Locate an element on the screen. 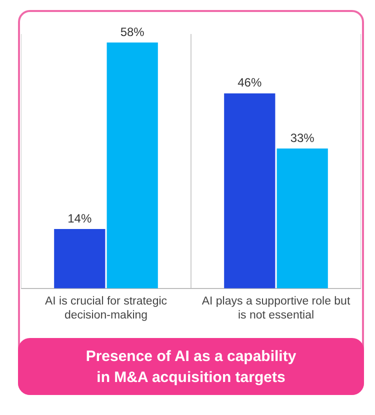 Image resolution: width=375 pixels, height=415 pixels. x-tick-label: AI plays a supportive role but is not essential is located at coordinates (276, 308).